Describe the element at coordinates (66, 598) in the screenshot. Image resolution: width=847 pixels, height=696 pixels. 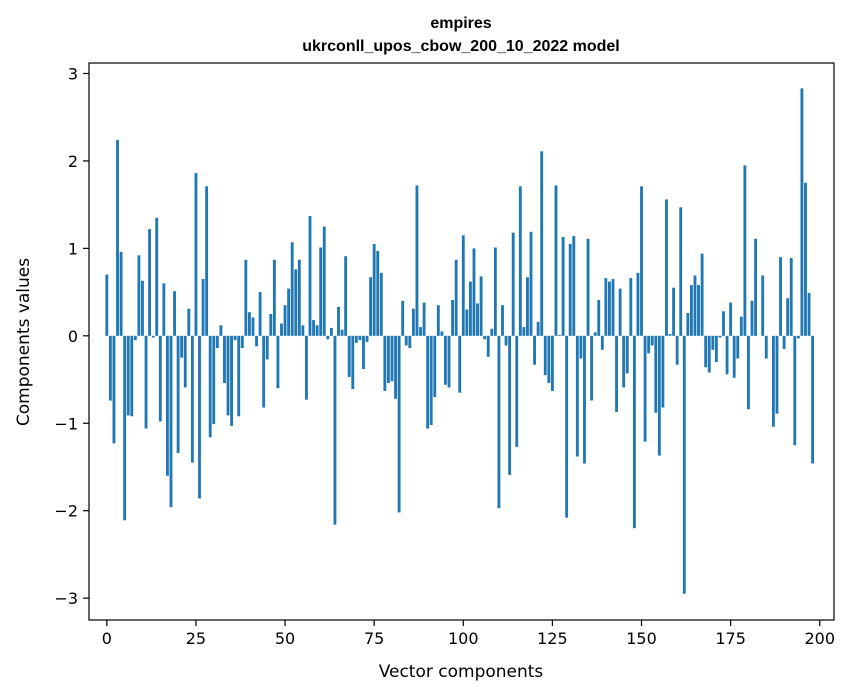
I see `y-tick-label: −3` at that location.